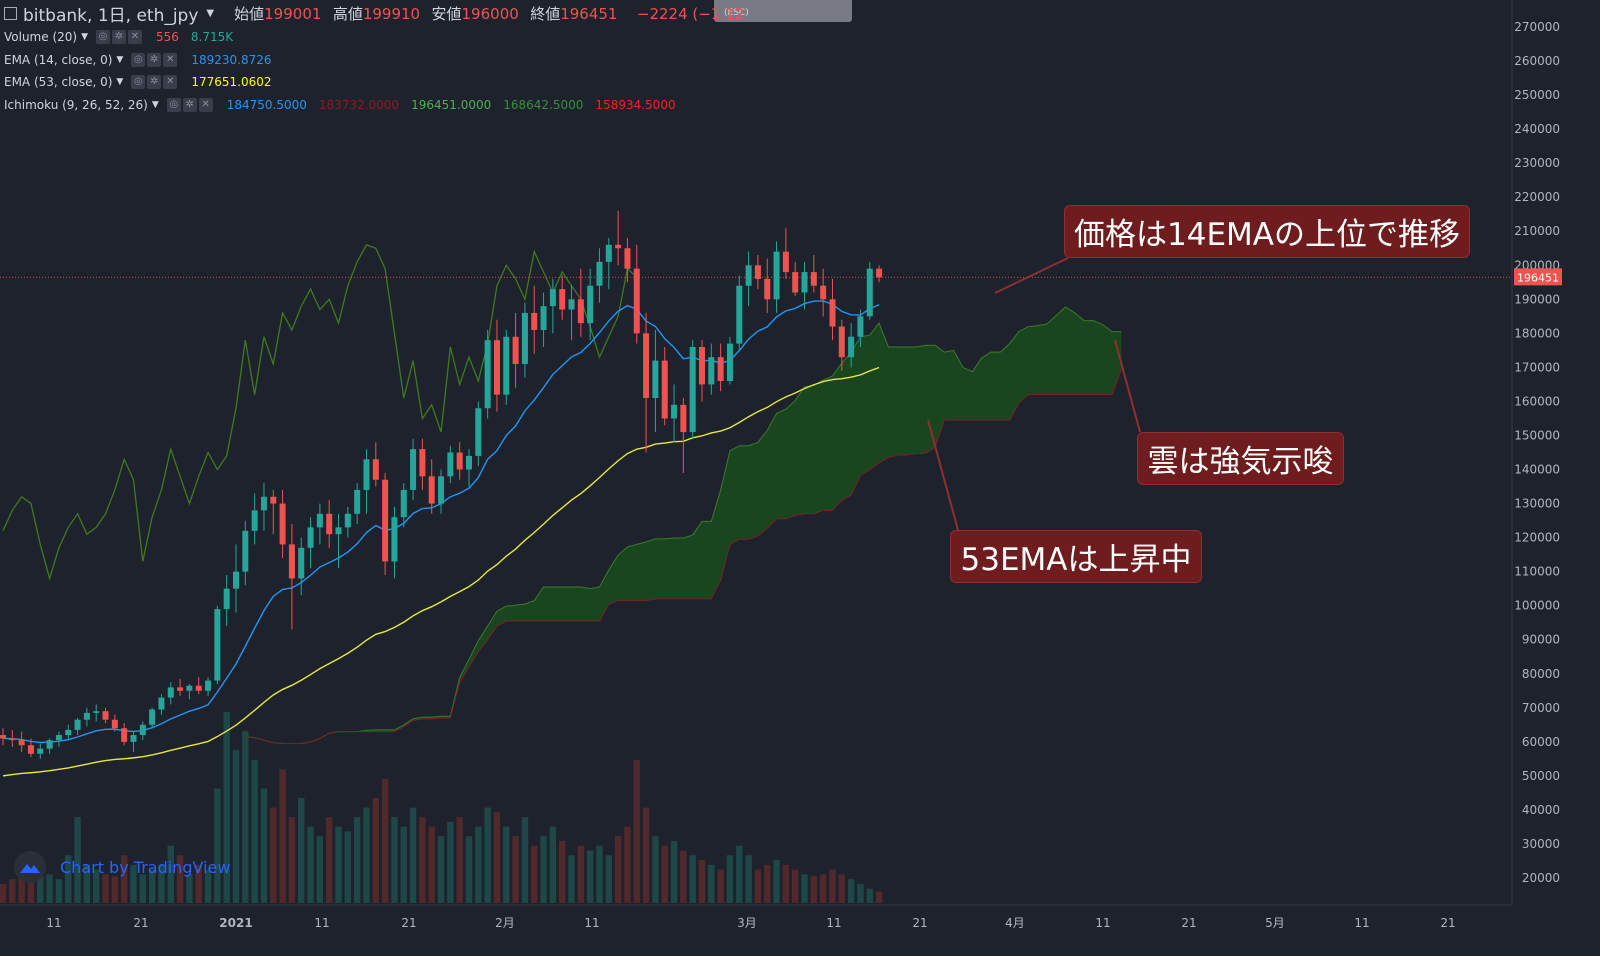 This screenshot has width=1600, height=956. I want to click on y-tick-label: 160000, so click(1537, 401).